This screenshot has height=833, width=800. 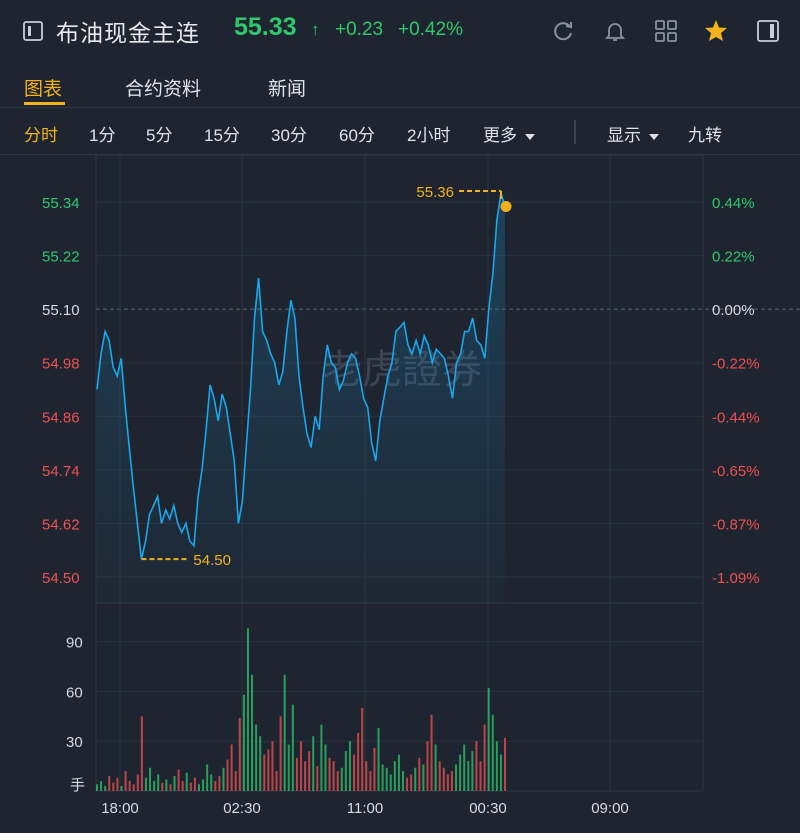 I want to click on grid-icon, so click(x=666, y=31).